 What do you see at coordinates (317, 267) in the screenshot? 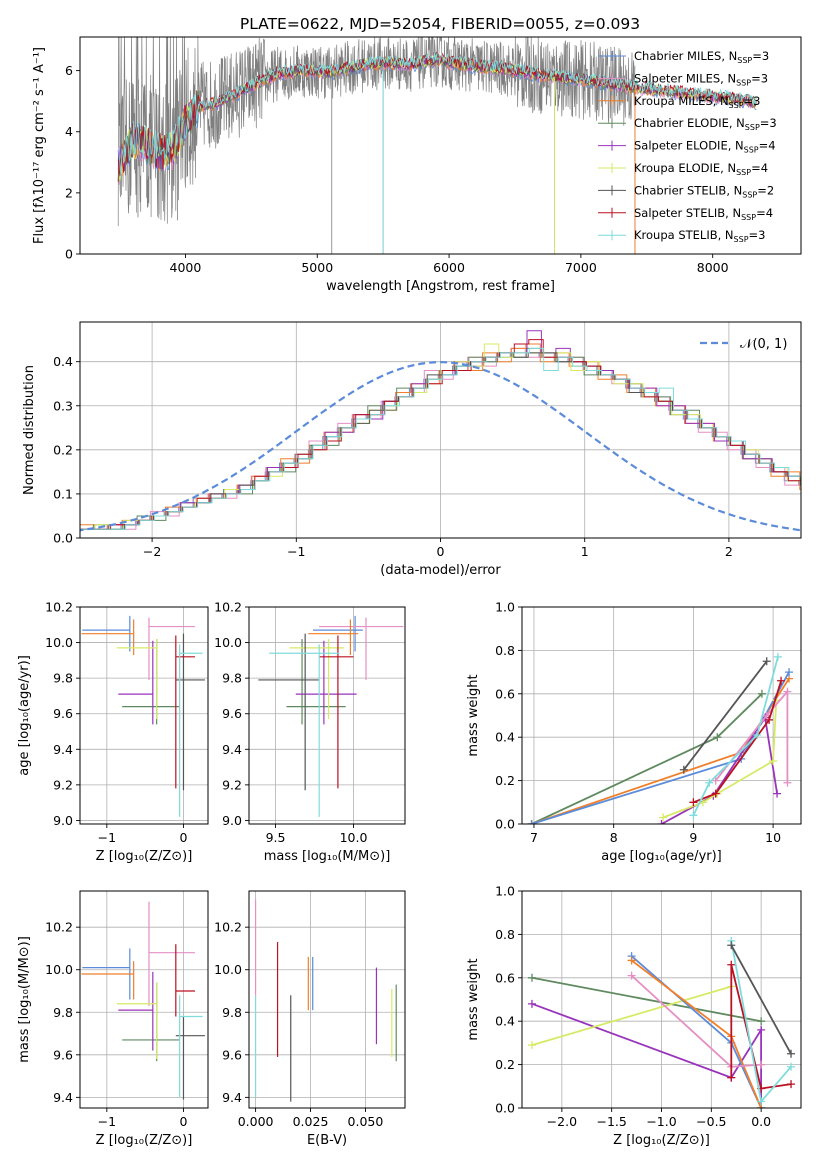
I see `x-tick-label: 5000` at bounding box center [317, 267].